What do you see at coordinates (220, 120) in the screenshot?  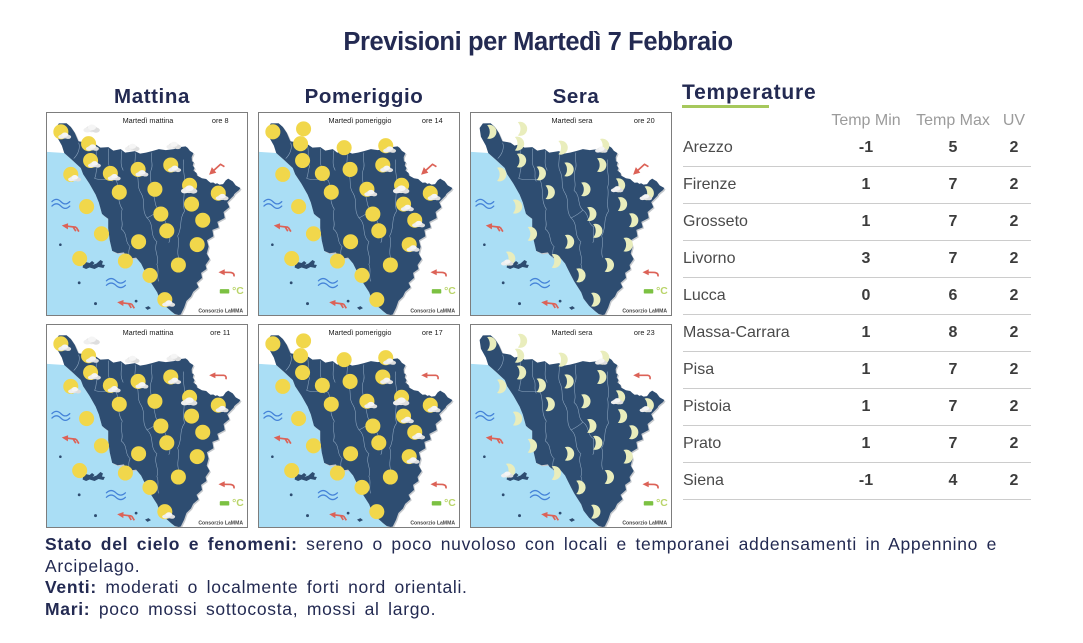 I see `svg-text: ore 8` at bounding box center [220, 120].